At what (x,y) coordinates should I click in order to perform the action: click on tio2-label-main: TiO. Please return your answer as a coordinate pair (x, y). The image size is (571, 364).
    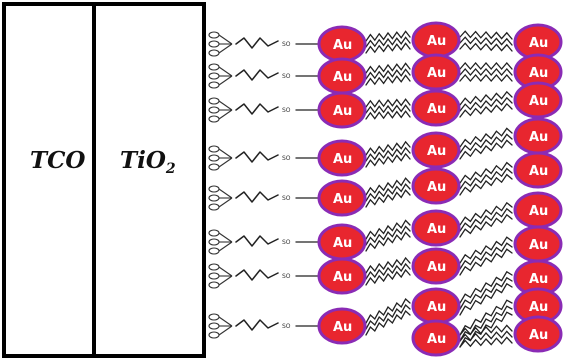
    Looking at the image, I should click on (143, 160).